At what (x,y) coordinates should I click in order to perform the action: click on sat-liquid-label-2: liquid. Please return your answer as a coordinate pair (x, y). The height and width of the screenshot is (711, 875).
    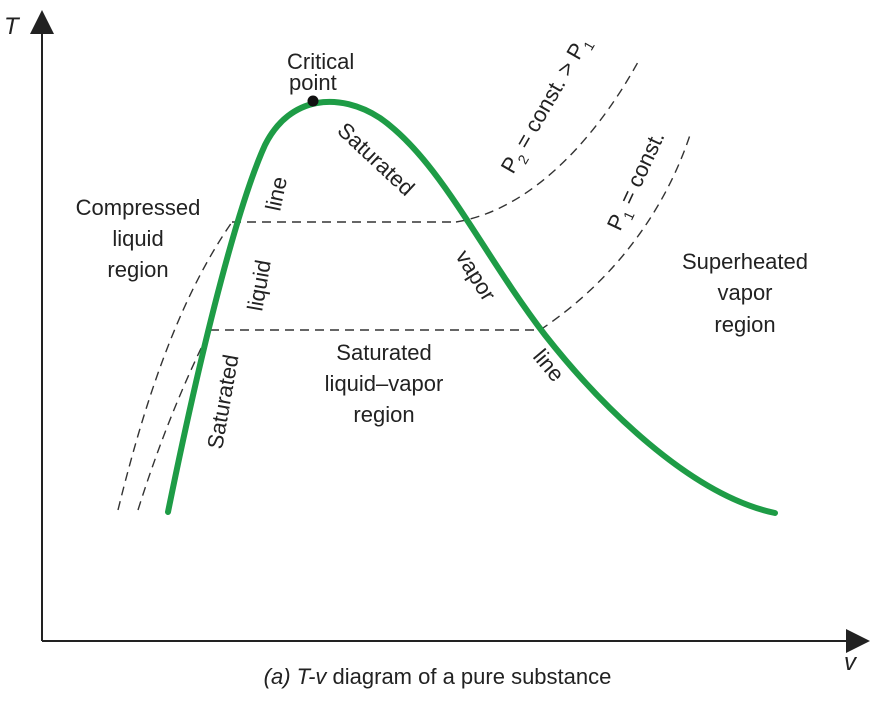
    Looking at the image, I should click on (259, 285).